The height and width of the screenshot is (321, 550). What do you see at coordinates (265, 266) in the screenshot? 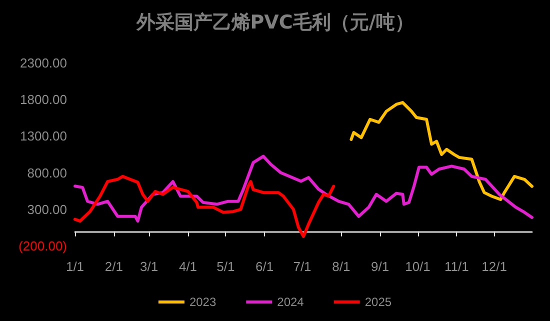
I see `x-tick-label: 6/1` at bounding box center [265, 266].